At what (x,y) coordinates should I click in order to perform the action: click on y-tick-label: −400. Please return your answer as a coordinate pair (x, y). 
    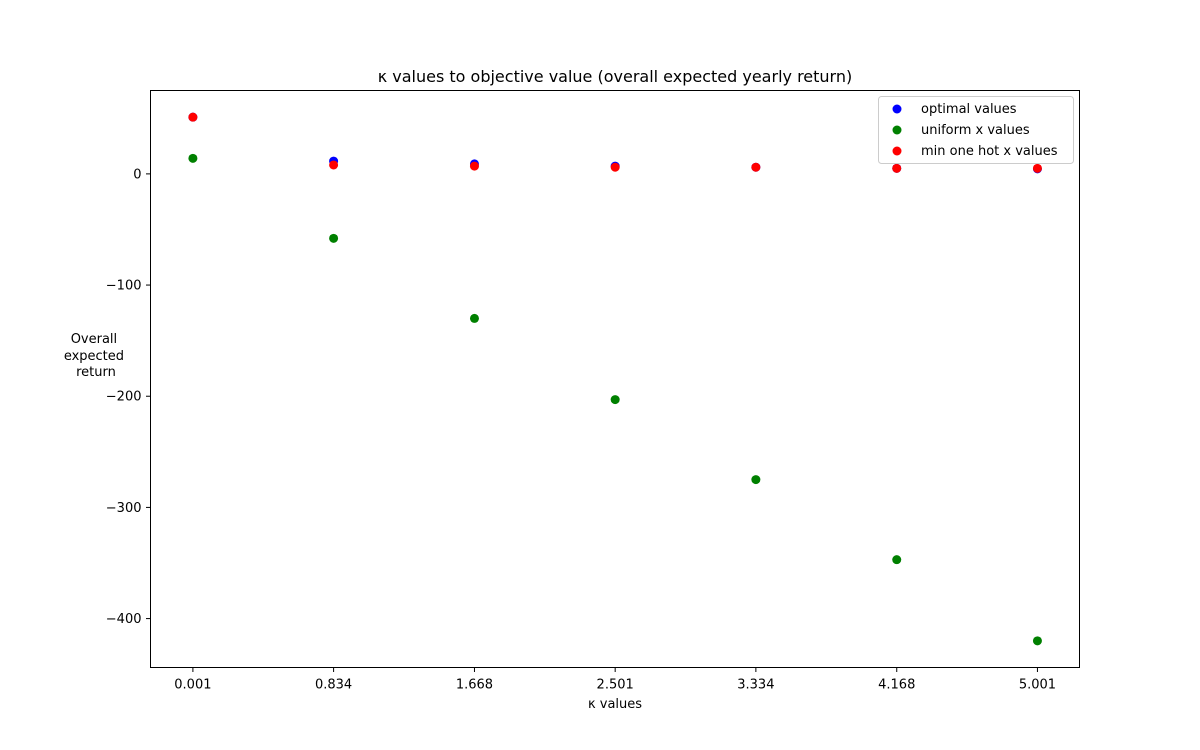
    Looking at the image, I should click on (124, 619).